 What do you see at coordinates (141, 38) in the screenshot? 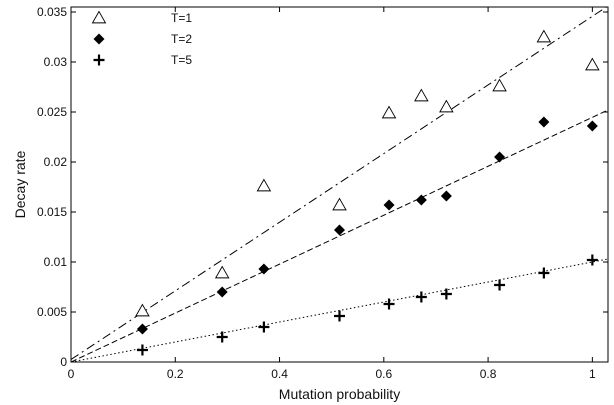
I see `legend: T=1 T=2 T=5` at bounding box center [141, 38].